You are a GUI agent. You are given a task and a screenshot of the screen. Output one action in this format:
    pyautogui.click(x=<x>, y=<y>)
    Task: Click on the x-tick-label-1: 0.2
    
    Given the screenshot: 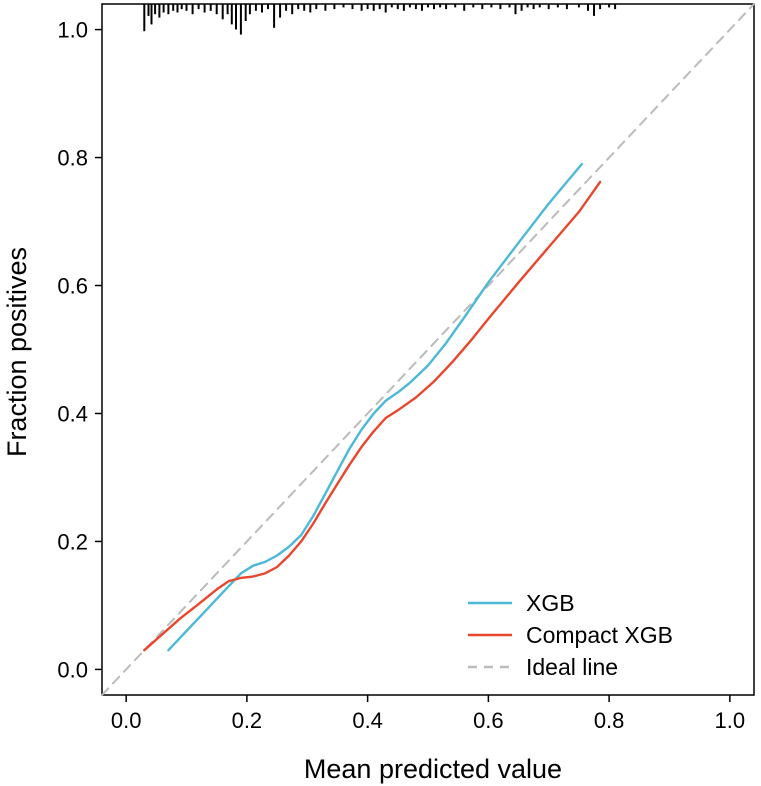 What is the action you would take?
    pyautogui.click(x=247, y=720)
    